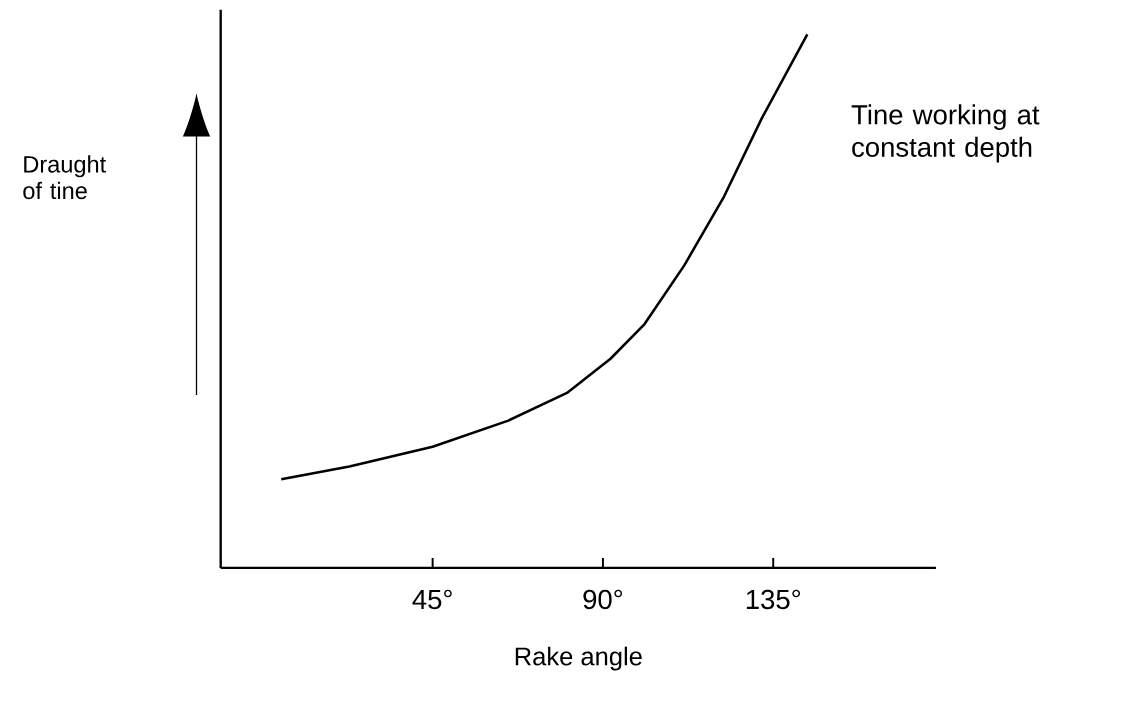 The width and height of the screenshot is (1134, 708). I want to click on x-tick-label: 135°, so click(773, 599).